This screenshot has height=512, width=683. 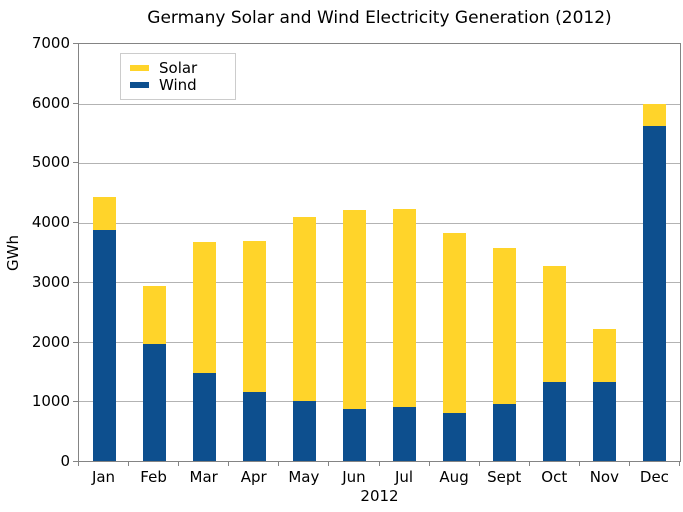 What do you see at coordinates (50, 281) in the screenshot?
I see `y-tick-label: 3000` at bounding box center [50, 281].